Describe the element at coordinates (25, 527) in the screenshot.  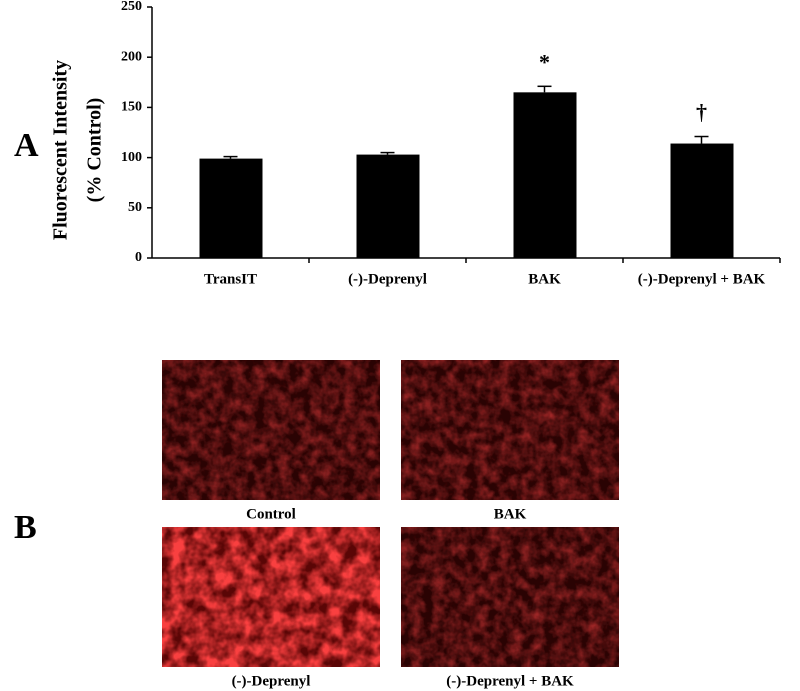
I see `panel-label: B` at that location.